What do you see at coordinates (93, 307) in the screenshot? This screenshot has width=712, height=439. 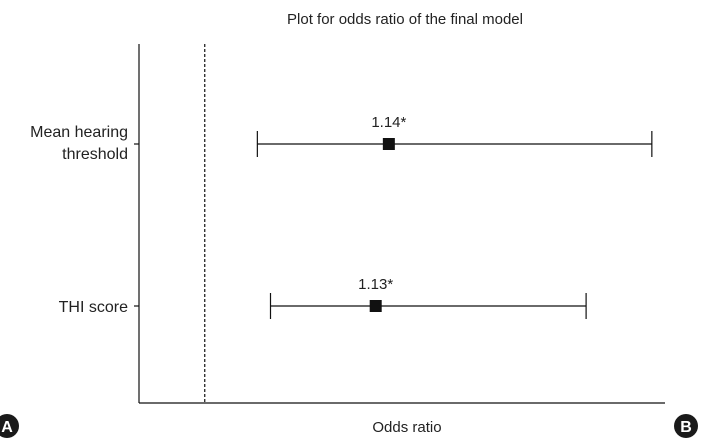 I see `category-label: THI score` at bounding box center [93, 307].